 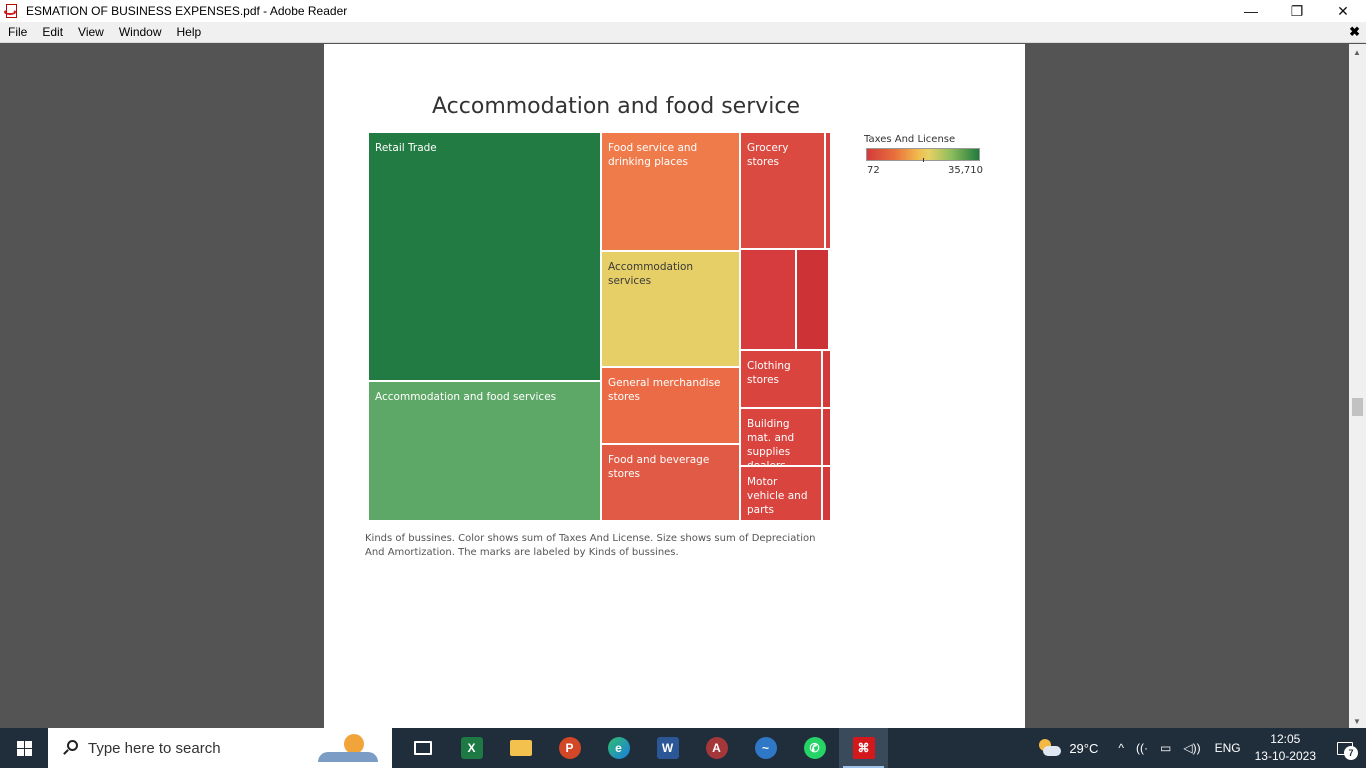 I want to click on clock-date: 13-10-2023, so click(x=1285, y=756).